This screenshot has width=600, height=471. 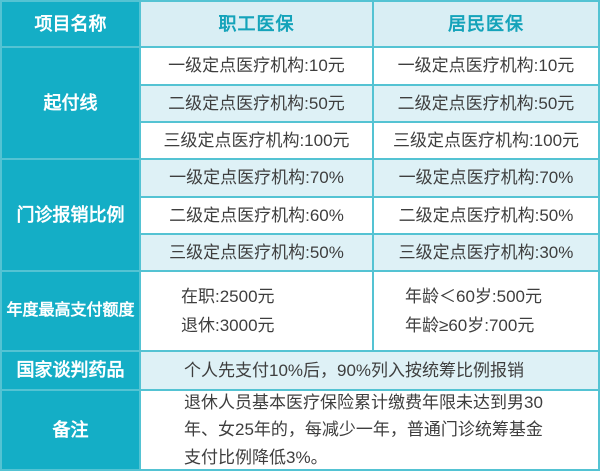 I want to click on row-label-outpatient-ratio: 门诊报销比例, so click(x=70, y=215).